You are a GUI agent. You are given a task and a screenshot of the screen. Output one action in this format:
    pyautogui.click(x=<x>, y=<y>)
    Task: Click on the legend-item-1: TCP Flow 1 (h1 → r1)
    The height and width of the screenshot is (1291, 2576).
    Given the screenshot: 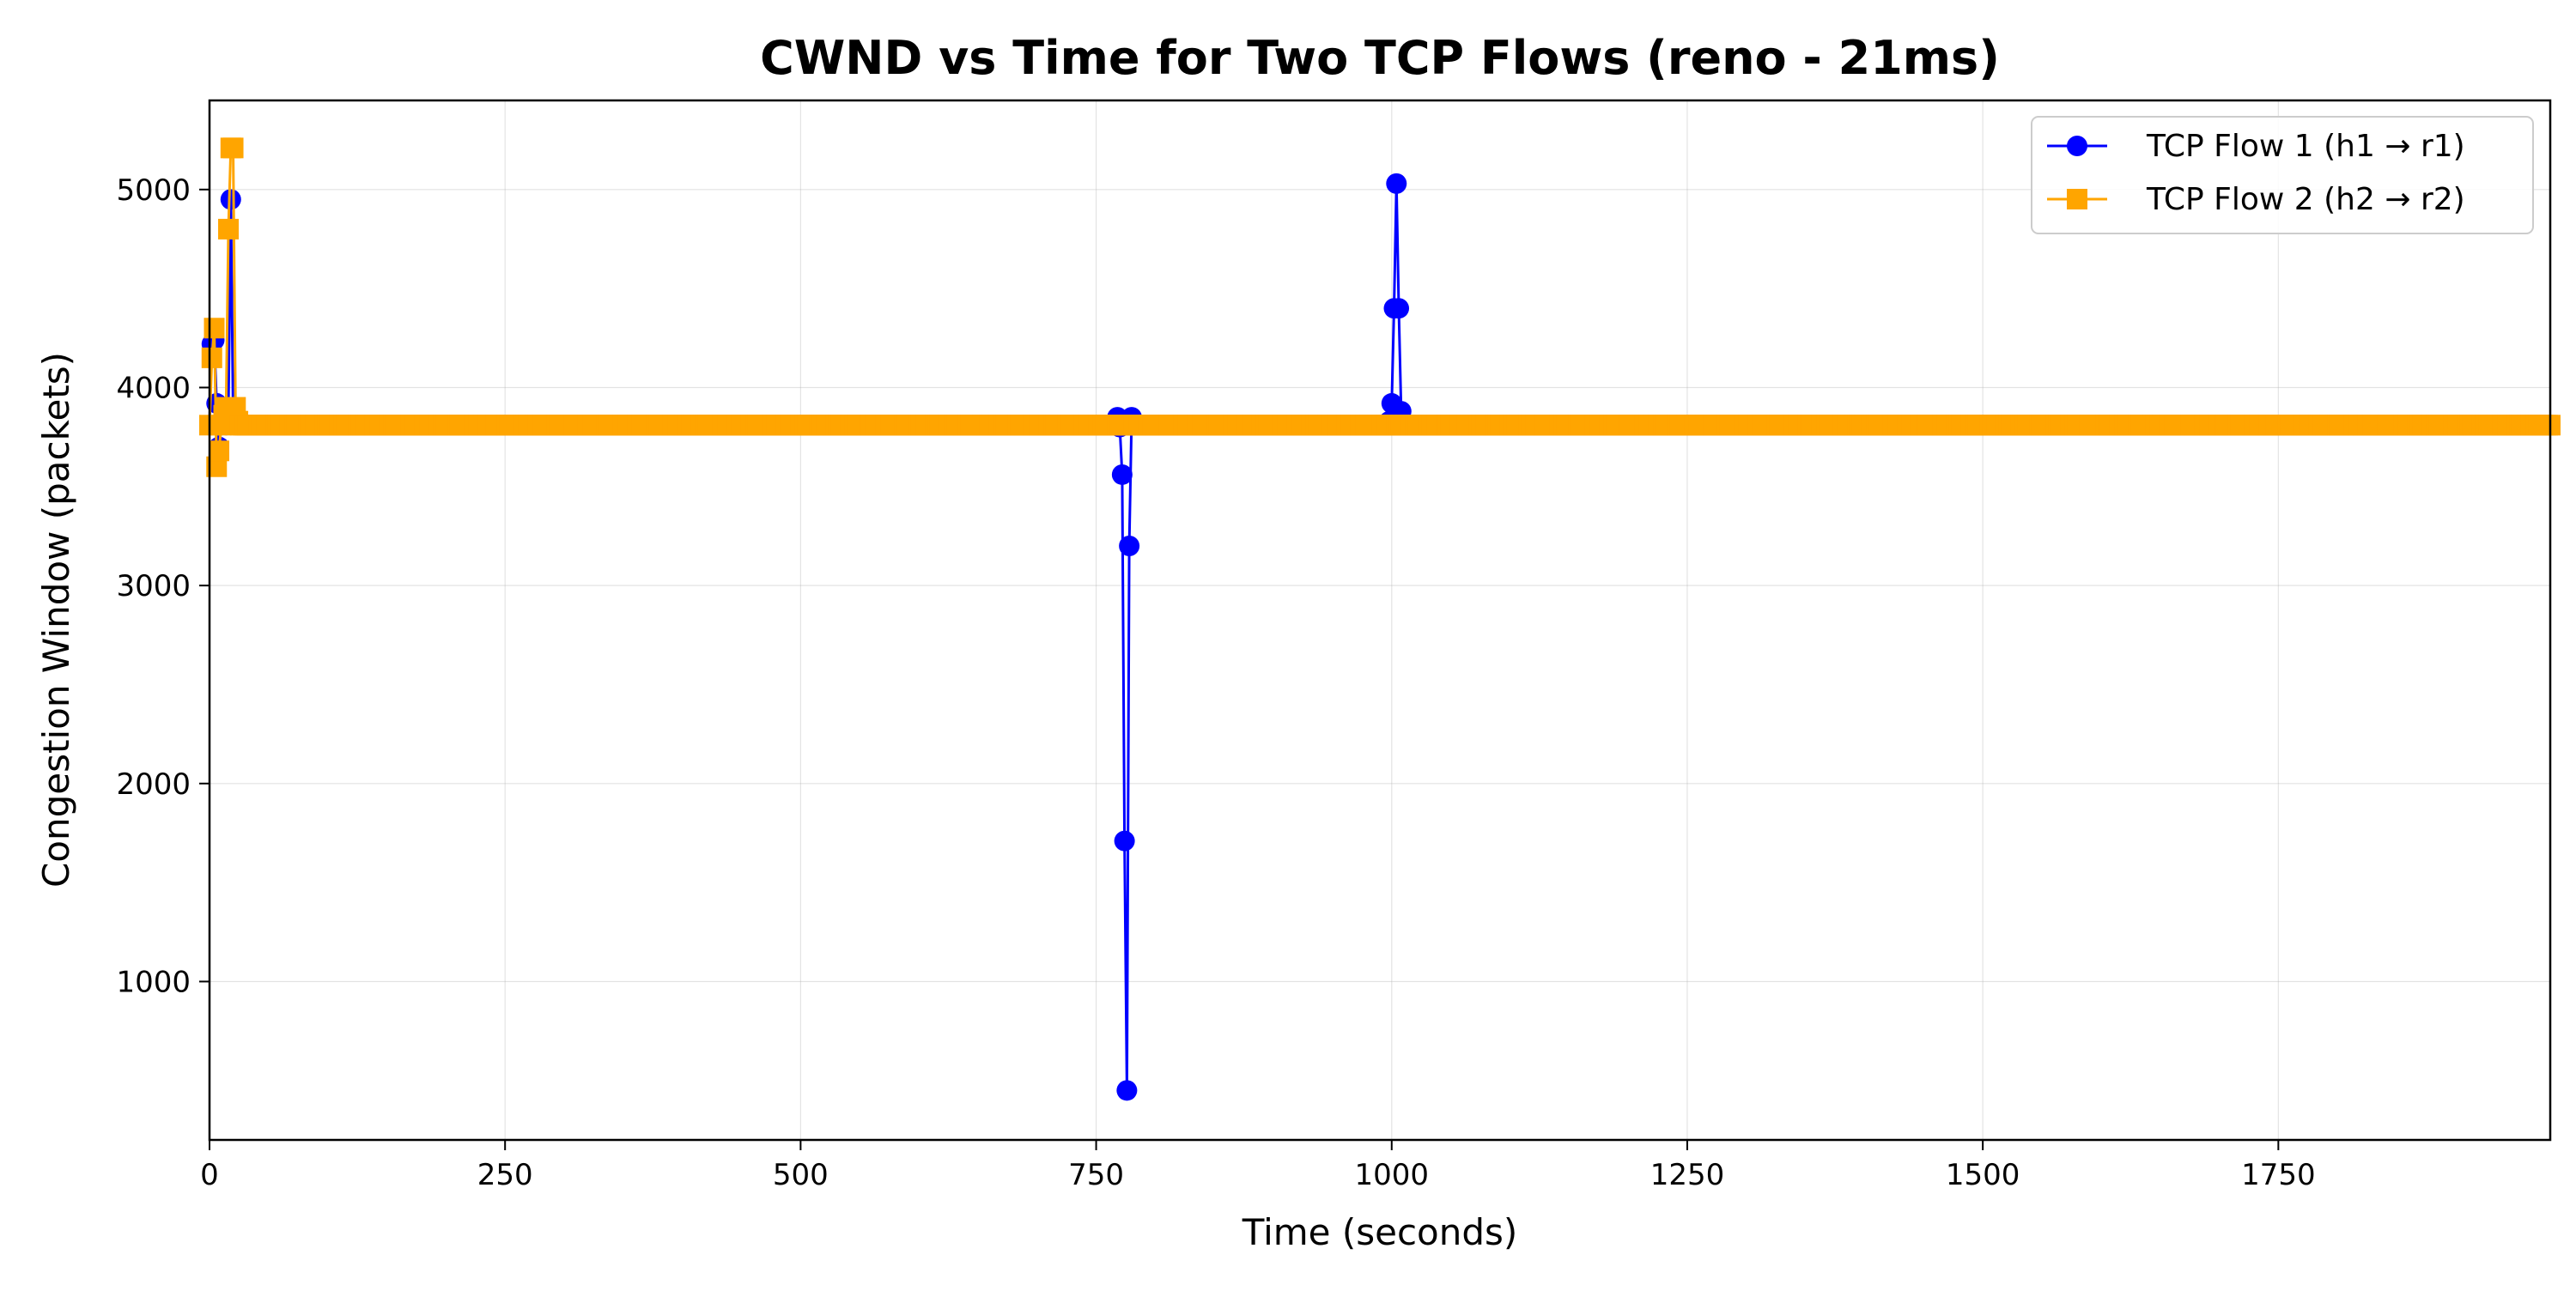 What is the action you would take?
    pyautogui.click(x=2256, y=146)
    